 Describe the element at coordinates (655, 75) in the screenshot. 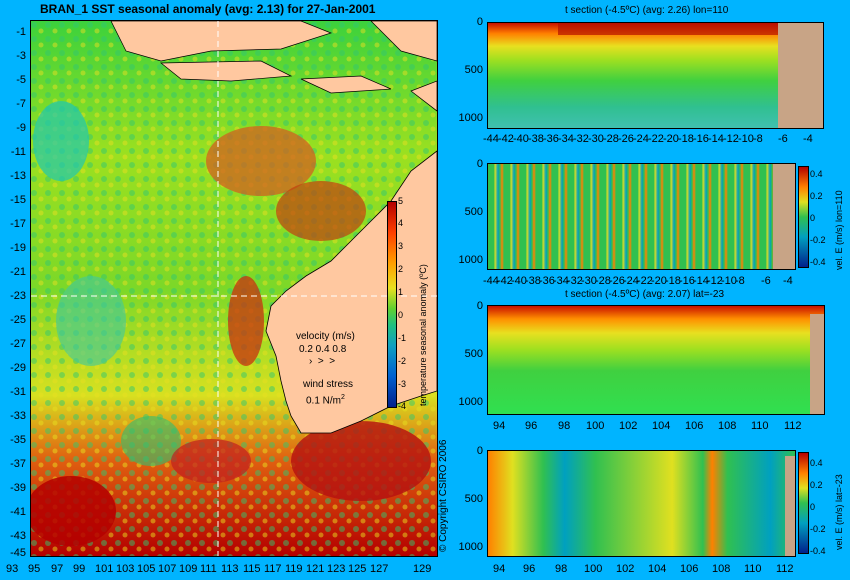

I see `t-section-lon-plot` at that location.